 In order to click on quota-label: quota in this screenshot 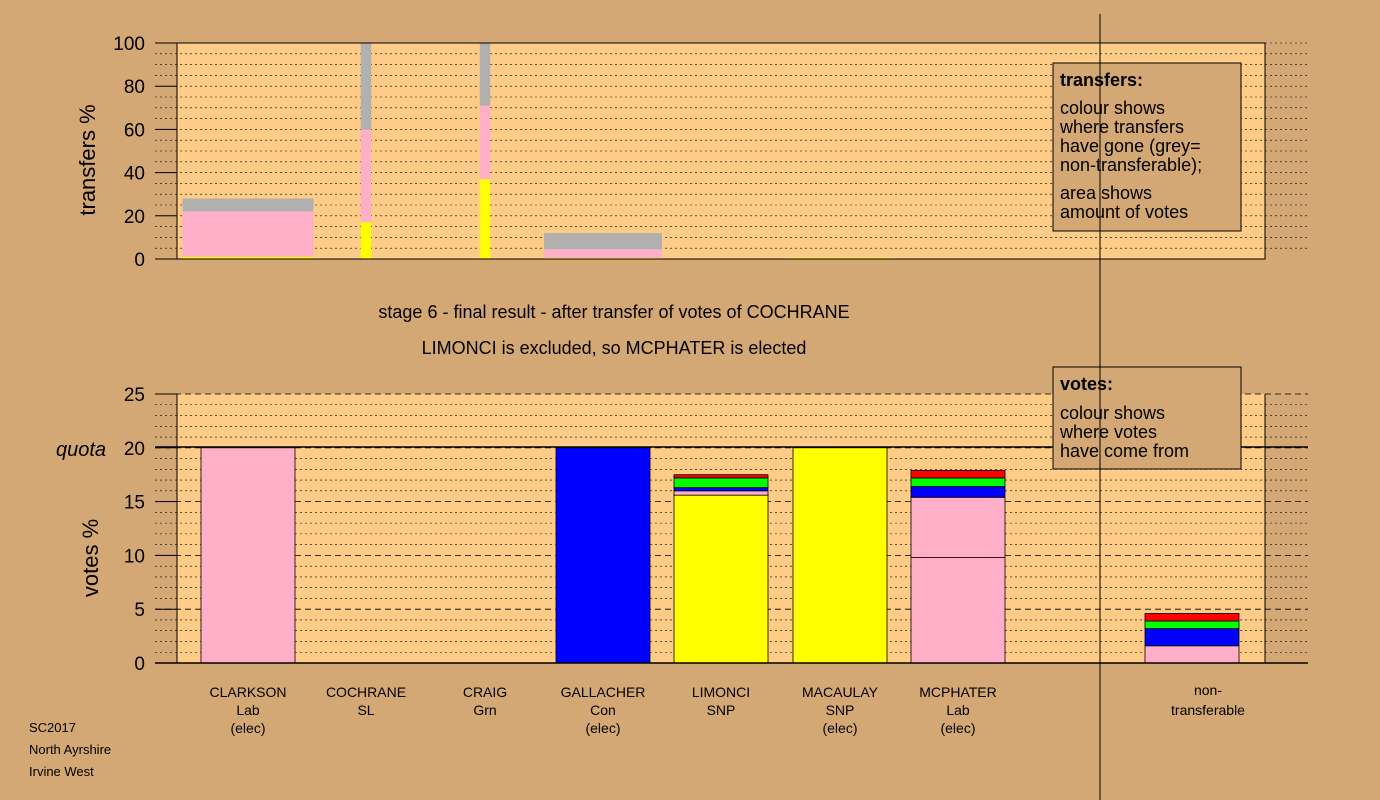, I will do `click(81, 450)`.